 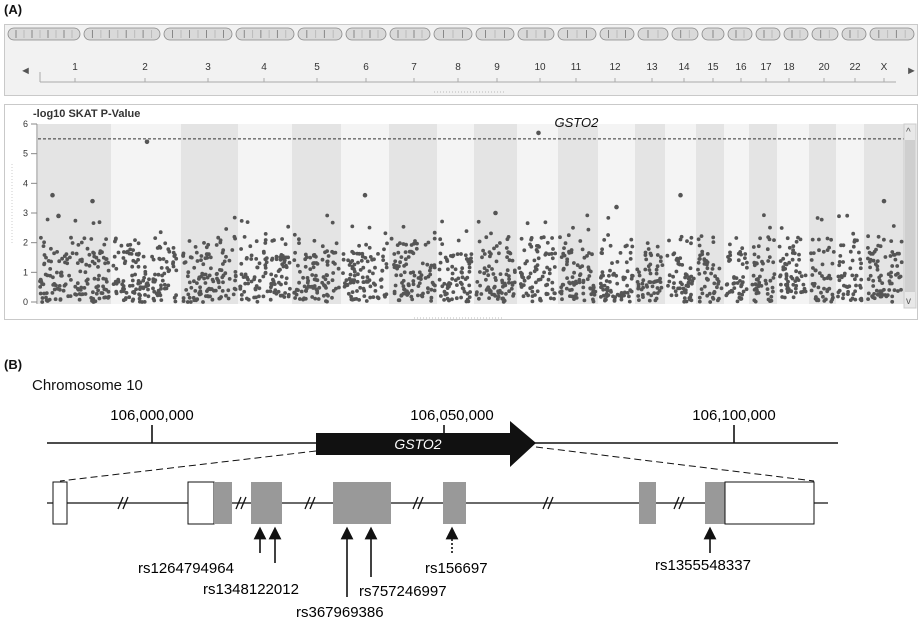 What do you see at coordinates (145, 67) in the screenshot?
I see `chromosome-tab-2: 2` at bounding box center [145, 67].